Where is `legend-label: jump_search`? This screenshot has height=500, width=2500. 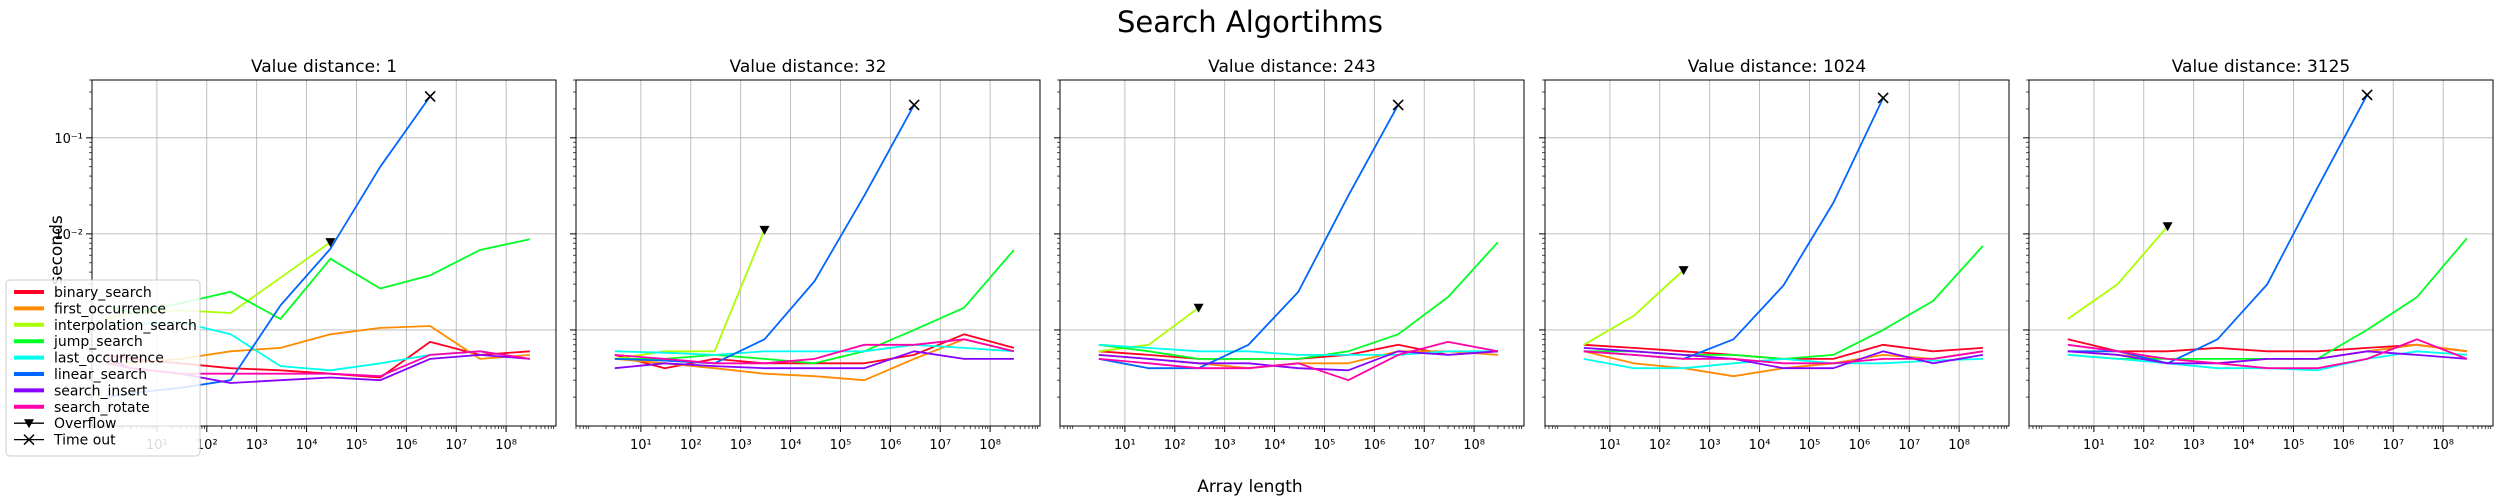
legend-label: jump_search is located at coordinates (98, 342).